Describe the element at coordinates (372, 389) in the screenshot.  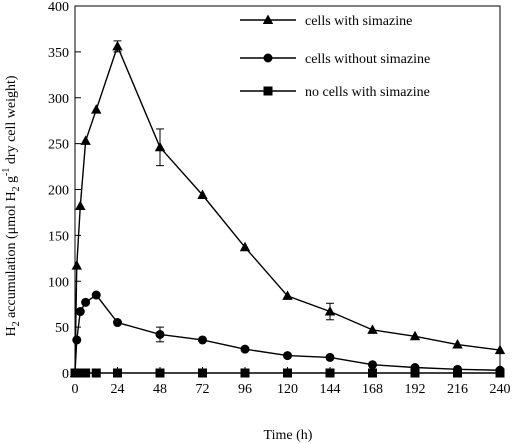
I see `x-tick-label: 168` at that location.